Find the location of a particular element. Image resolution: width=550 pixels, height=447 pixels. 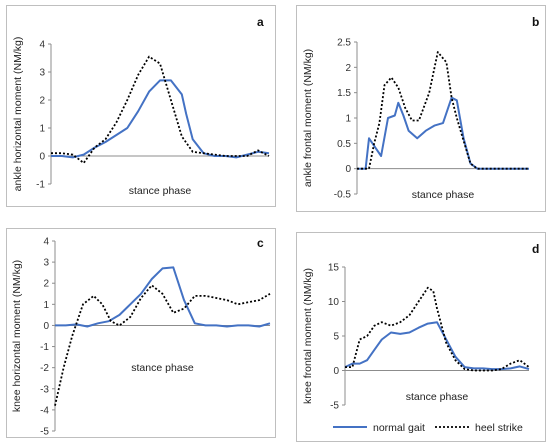

y-axis-title: knee horizontal moment (NM/kg) is located at coordinates (17, 336).